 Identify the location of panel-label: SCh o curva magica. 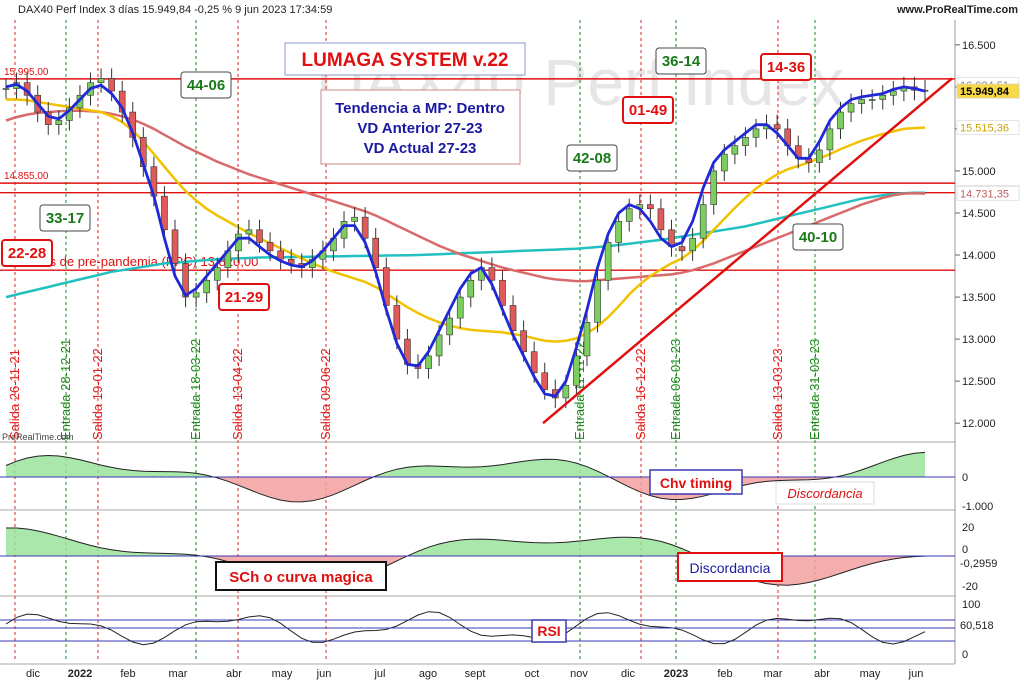
(301, 577).